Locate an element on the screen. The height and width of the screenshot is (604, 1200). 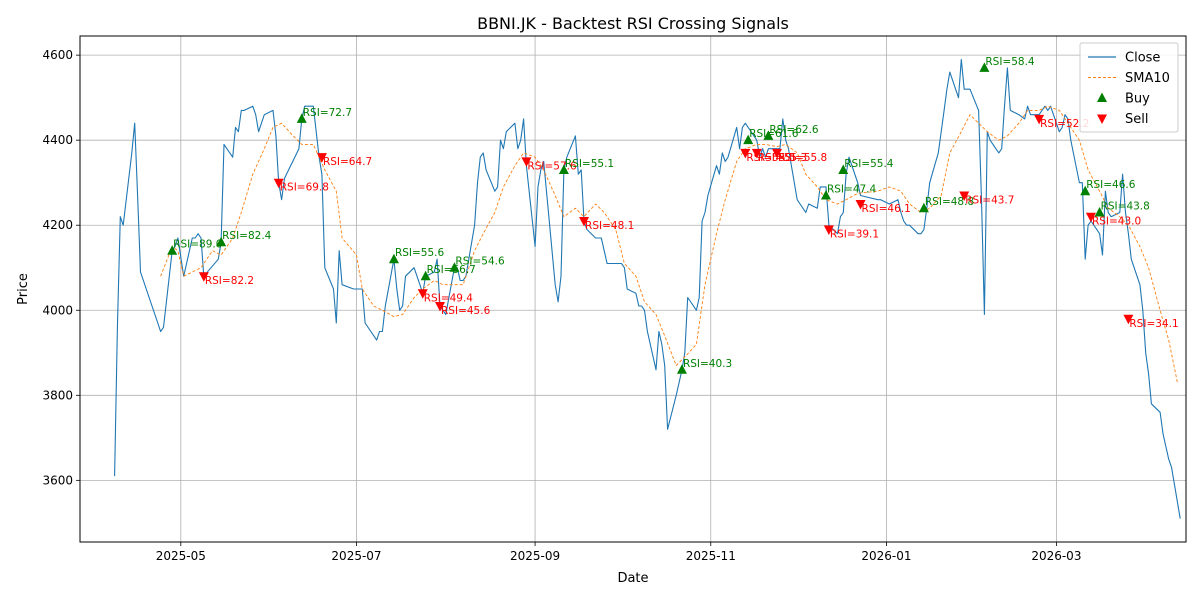
sell-rsi-label: RSI=34.1 is located at coordinates (1153, 324).